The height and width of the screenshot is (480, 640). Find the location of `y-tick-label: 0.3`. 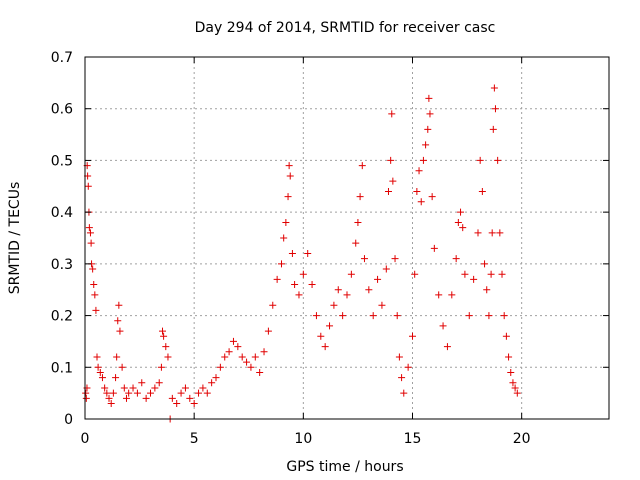

y-tick-label: 0.3 is located at coordinates (62, 265).